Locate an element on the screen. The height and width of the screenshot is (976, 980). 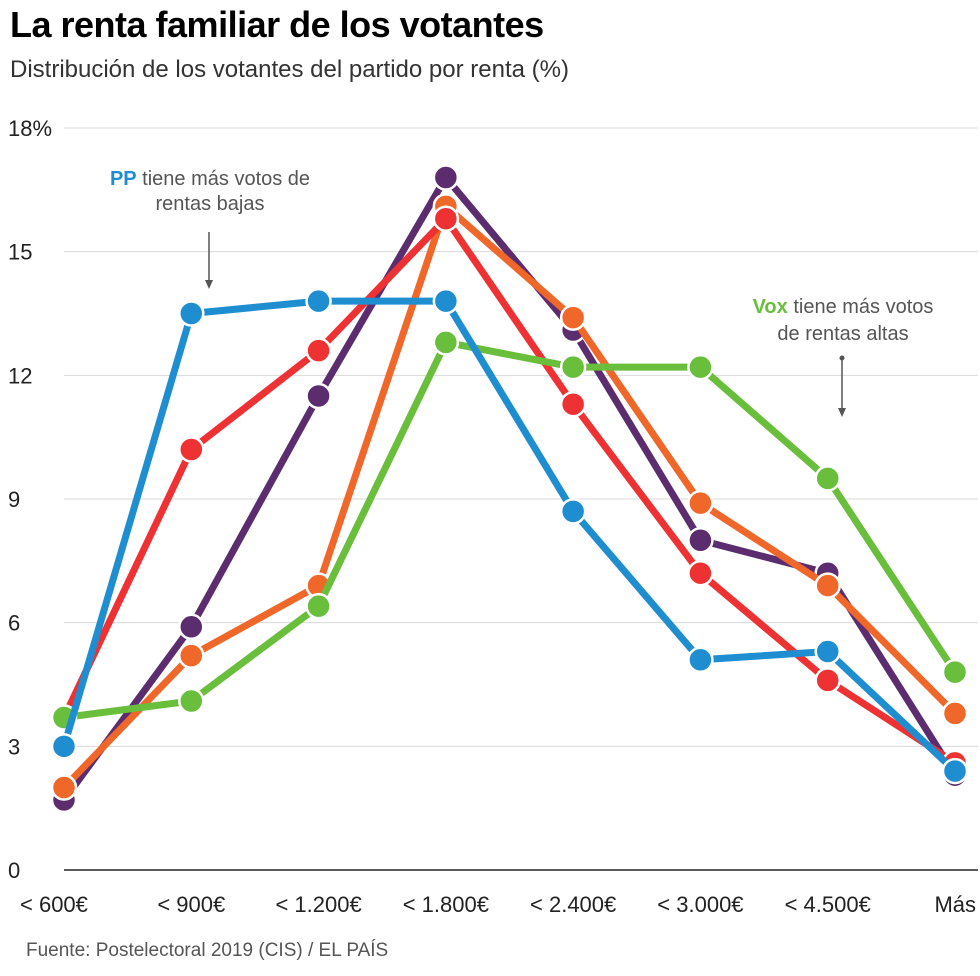
x-tick-label: < 1.200€ is located at coordinates (318, 904).